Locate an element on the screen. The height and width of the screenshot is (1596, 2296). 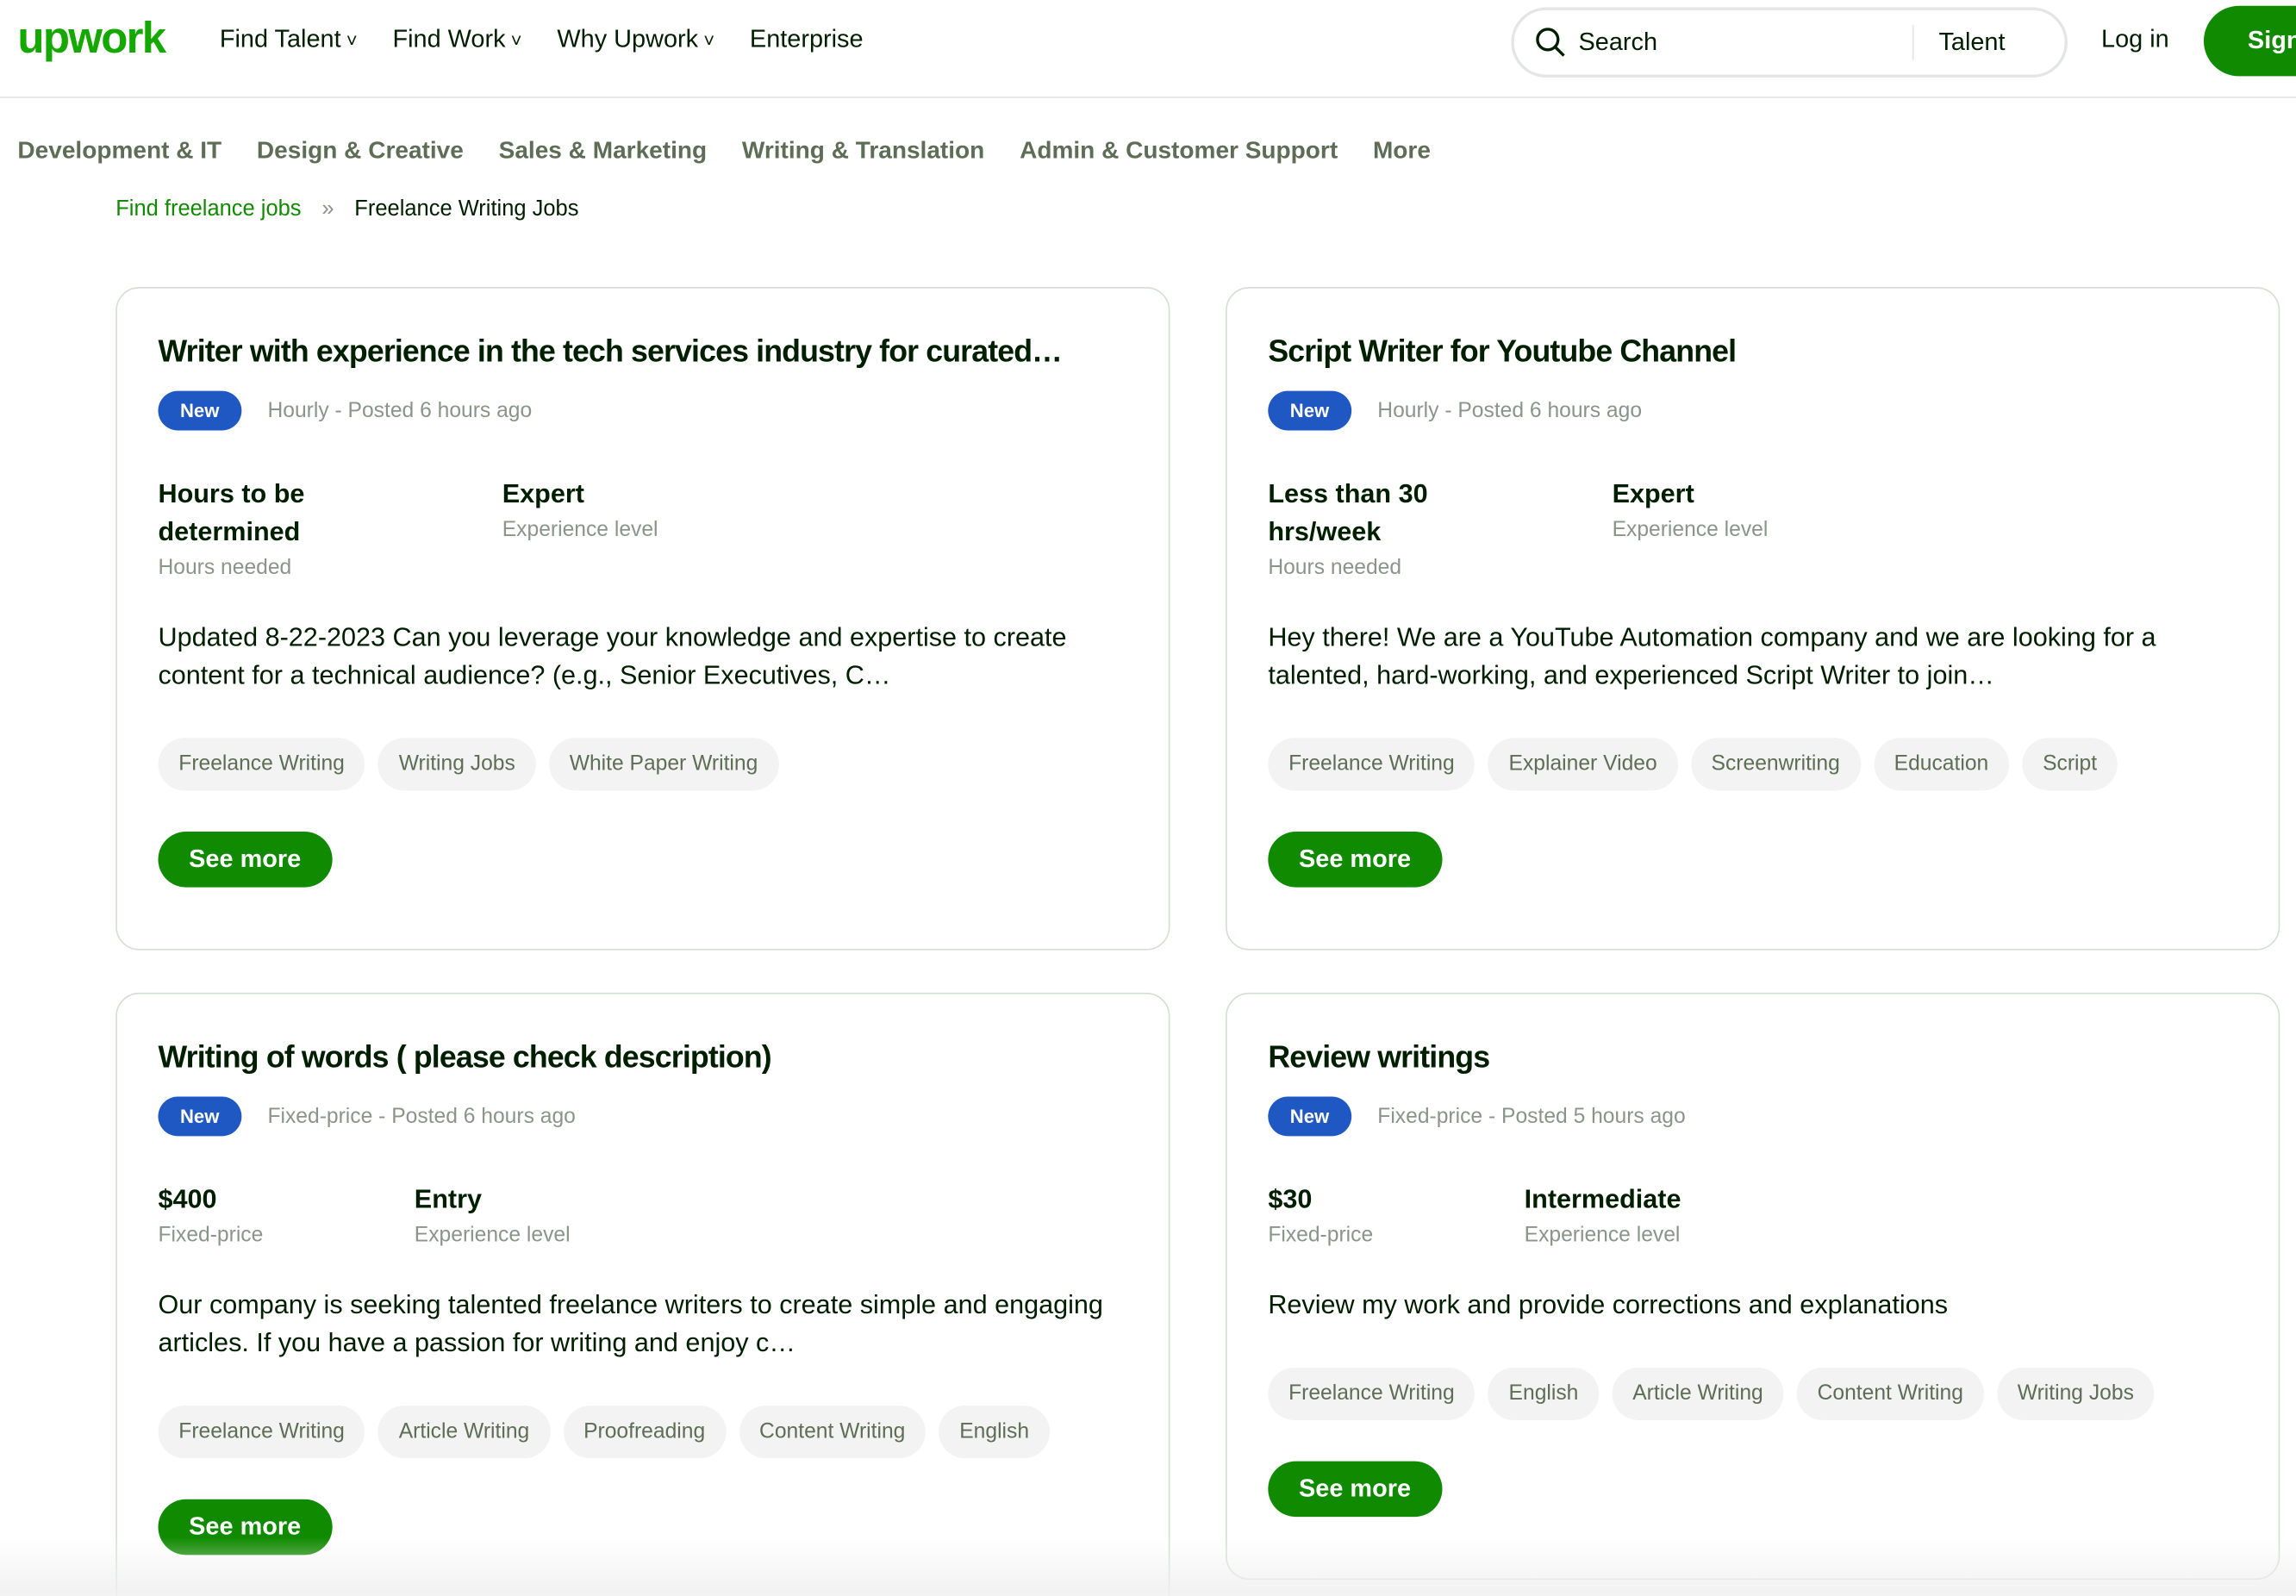
job-meta-row: New Fixed-price - Posted 6 hours ago is located at coordinates (642, 1116).